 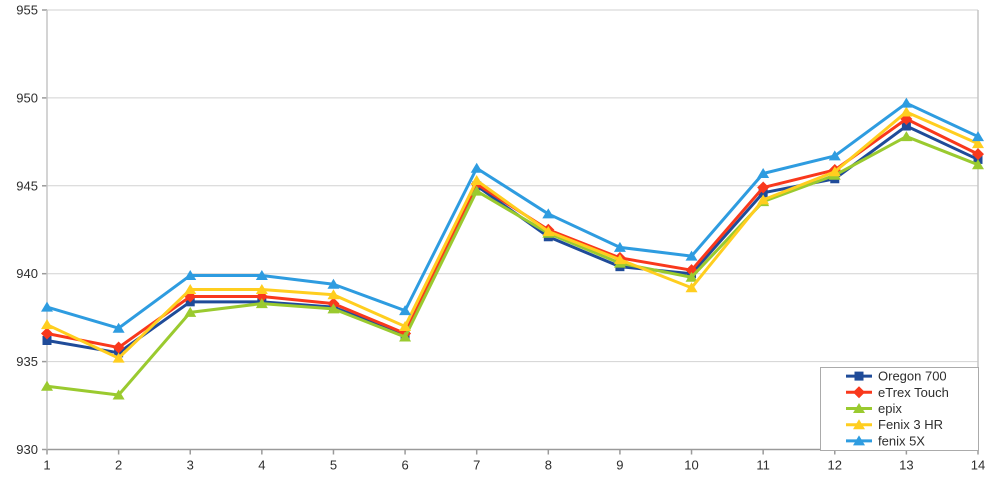 What do you see at coordinates (27, 10) in the screenshot?
I see `y-tick-label: 955` at bounding box center [27, 10].